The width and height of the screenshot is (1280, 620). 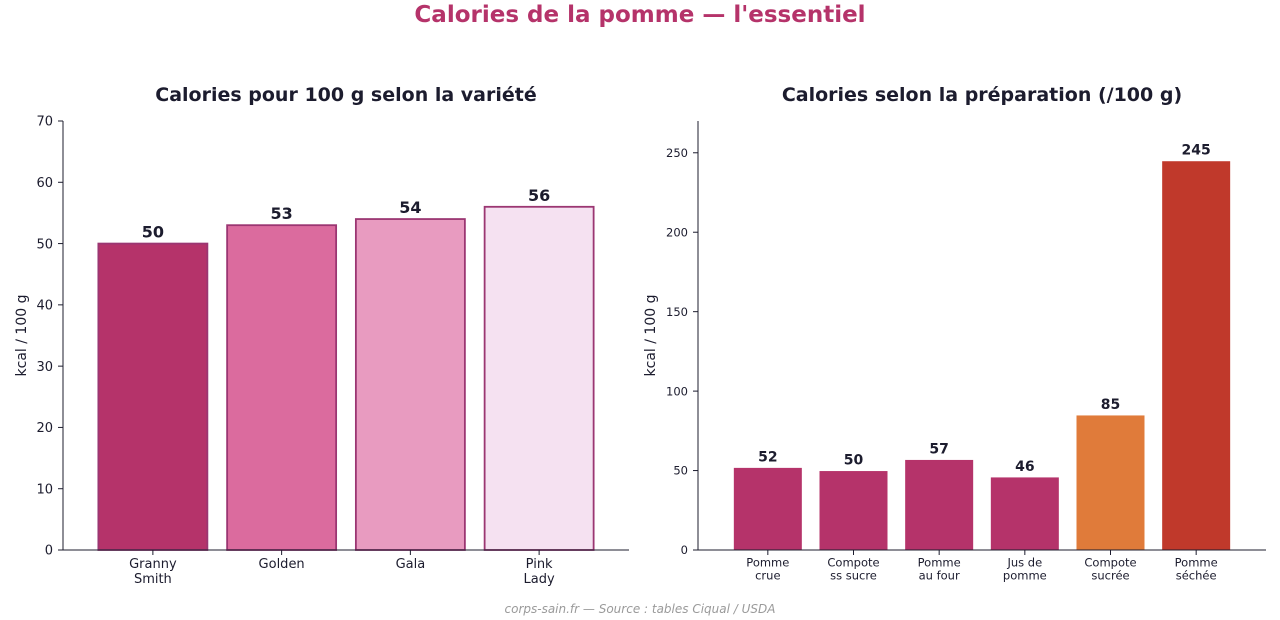 What do you see at coordinates (282, 564) in the screenshot?
I see `x-tick-label: Golden` at bounding box center [282, 564].